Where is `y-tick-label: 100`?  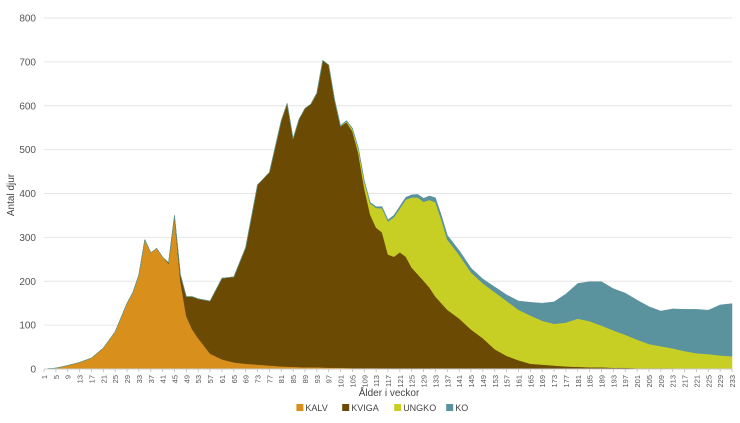
y-tick-label: 100 is located at coordinates (27, 326).